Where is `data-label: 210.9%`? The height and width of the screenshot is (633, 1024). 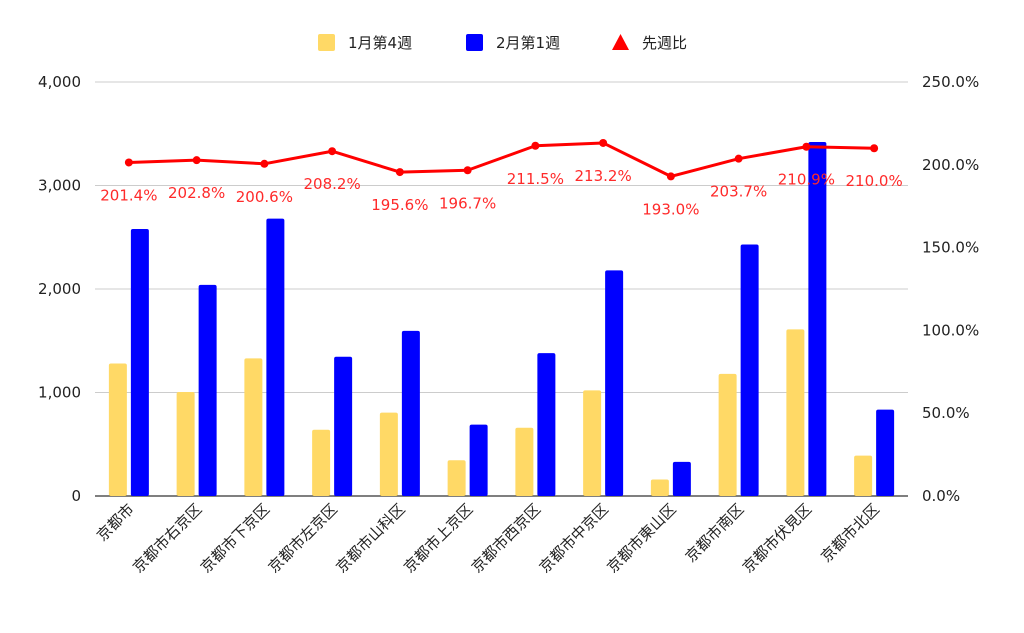 data-label: 210.9% is located at coordinates (806, 180).